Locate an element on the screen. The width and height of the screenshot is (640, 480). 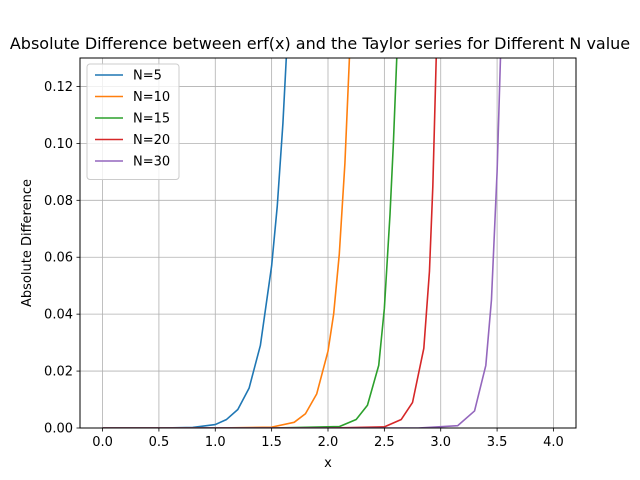
x-tick-label: 1.0 is located at coordinates (215, 442).